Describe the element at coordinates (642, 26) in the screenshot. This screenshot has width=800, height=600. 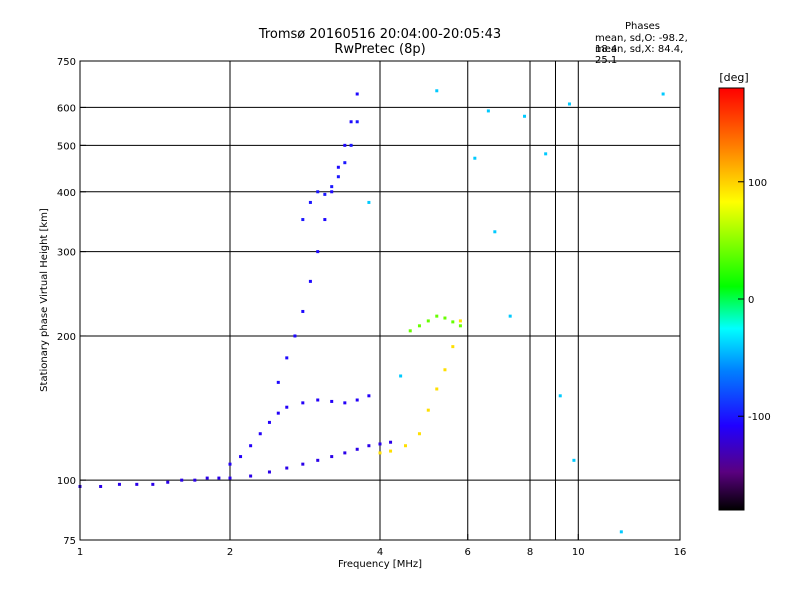
I see `phases-heading: Phases` at that location.